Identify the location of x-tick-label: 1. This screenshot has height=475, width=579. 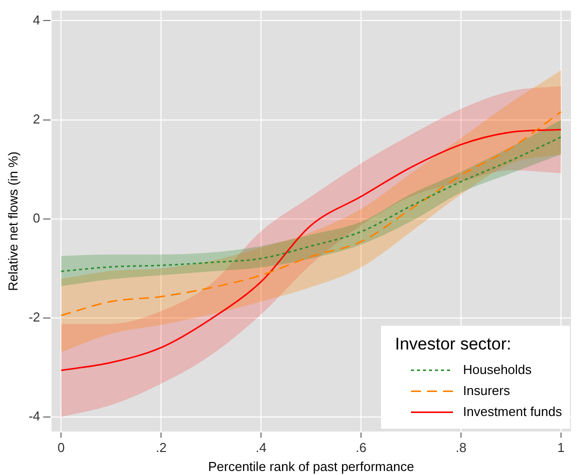
(561, 448).